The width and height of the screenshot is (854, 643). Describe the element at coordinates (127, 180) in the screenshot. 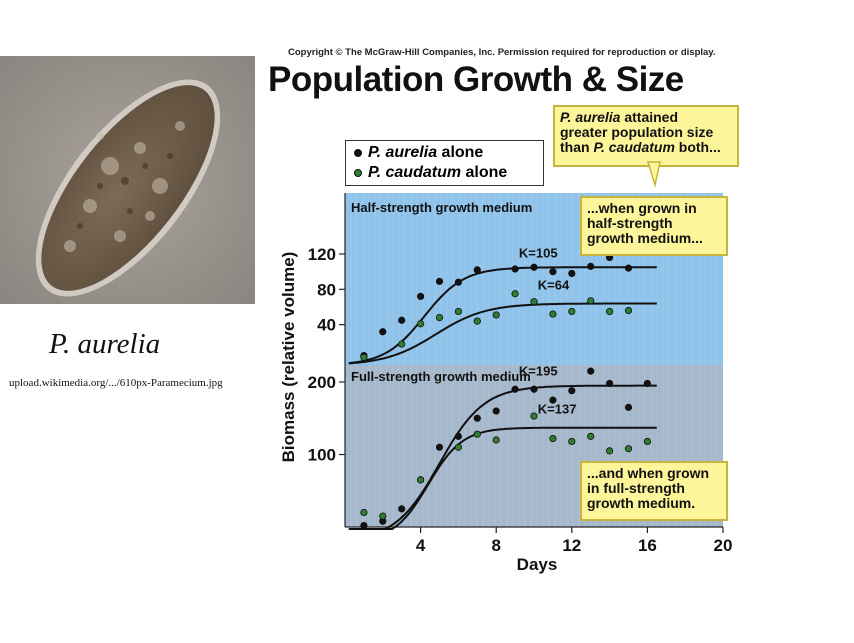

I see `paramecium-photo` at that location.